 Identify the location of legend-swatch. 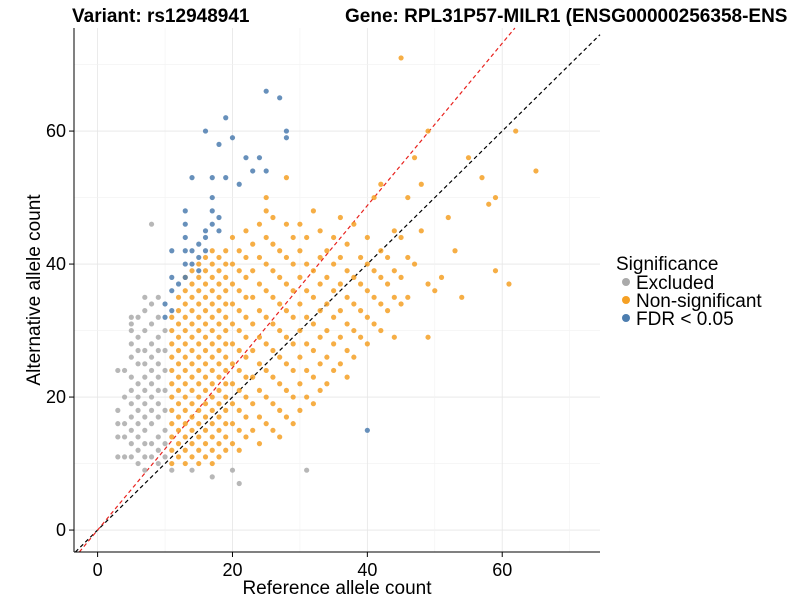
(626, 300).